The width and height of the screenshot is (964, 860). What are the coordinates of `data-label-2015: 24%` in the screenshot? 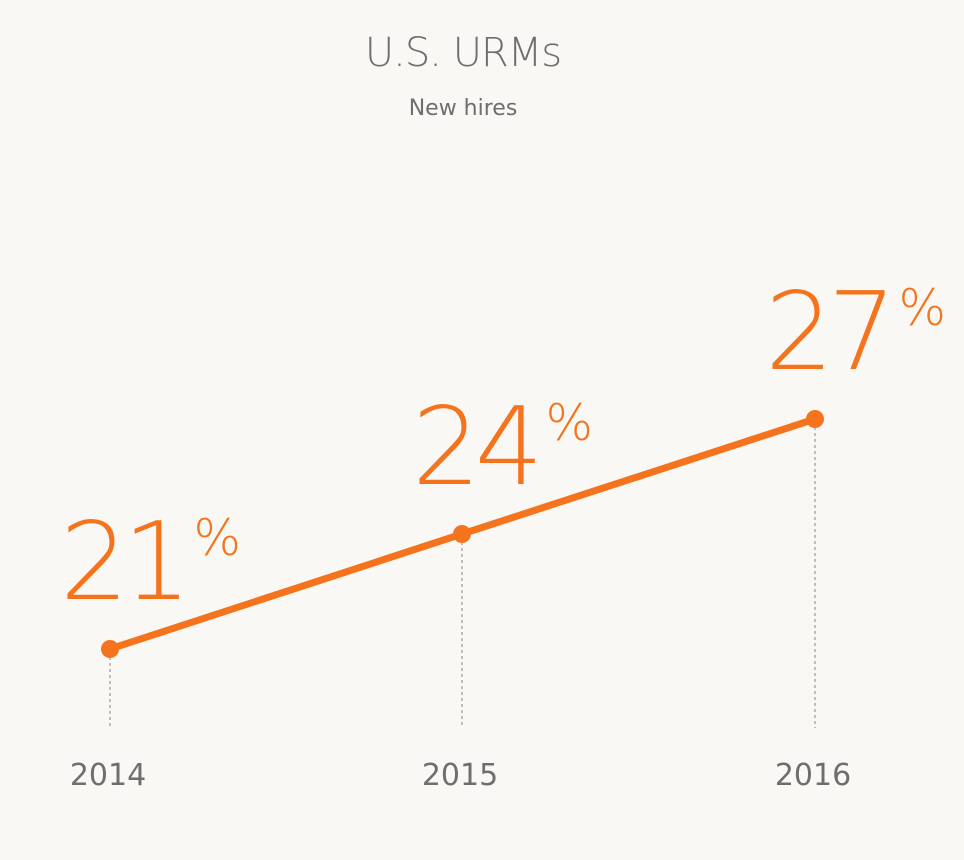 It's located at (500, 447).